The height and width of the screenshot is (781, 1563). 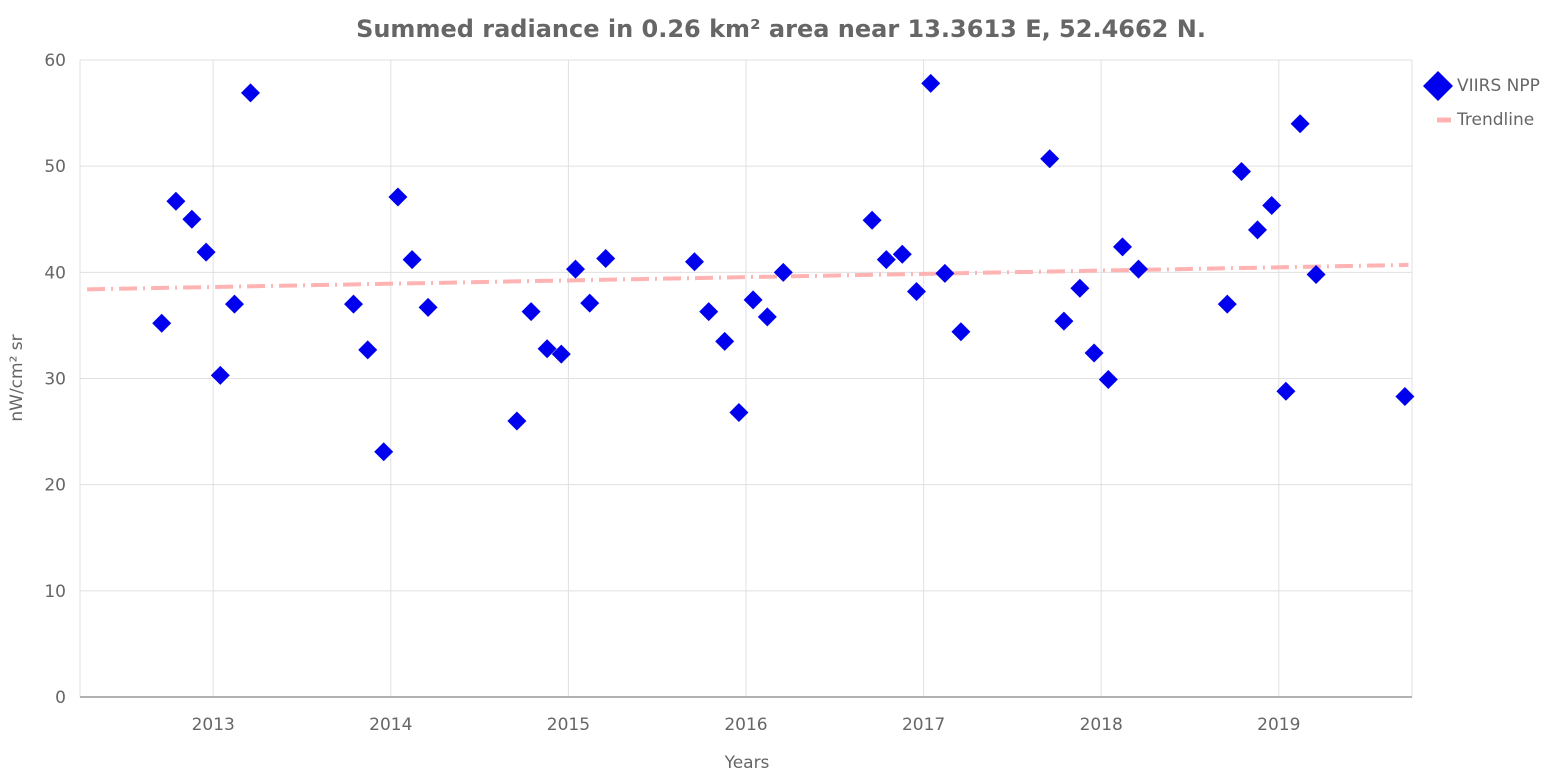 I want to click on legend: VIIRS NPP Trendline, so click(x=1481, y=100).